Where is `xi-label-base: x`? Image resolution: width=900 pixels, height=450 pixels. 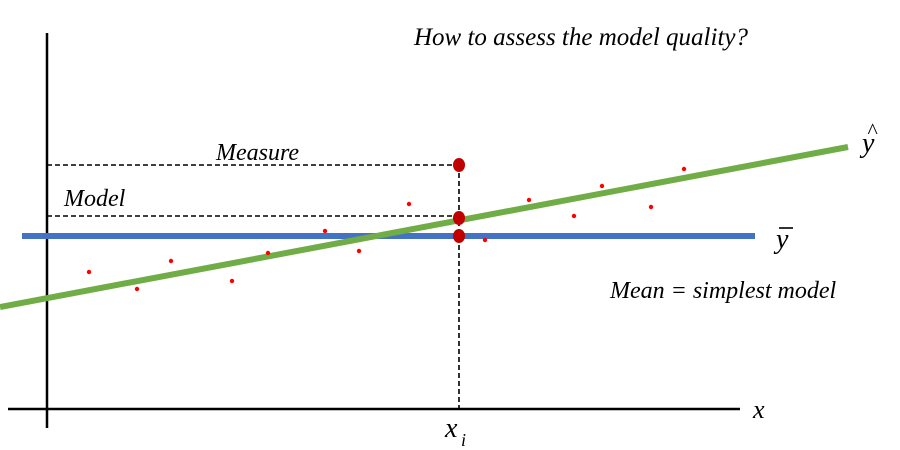 xi-label-base: x is located at coordinates (451, 428).